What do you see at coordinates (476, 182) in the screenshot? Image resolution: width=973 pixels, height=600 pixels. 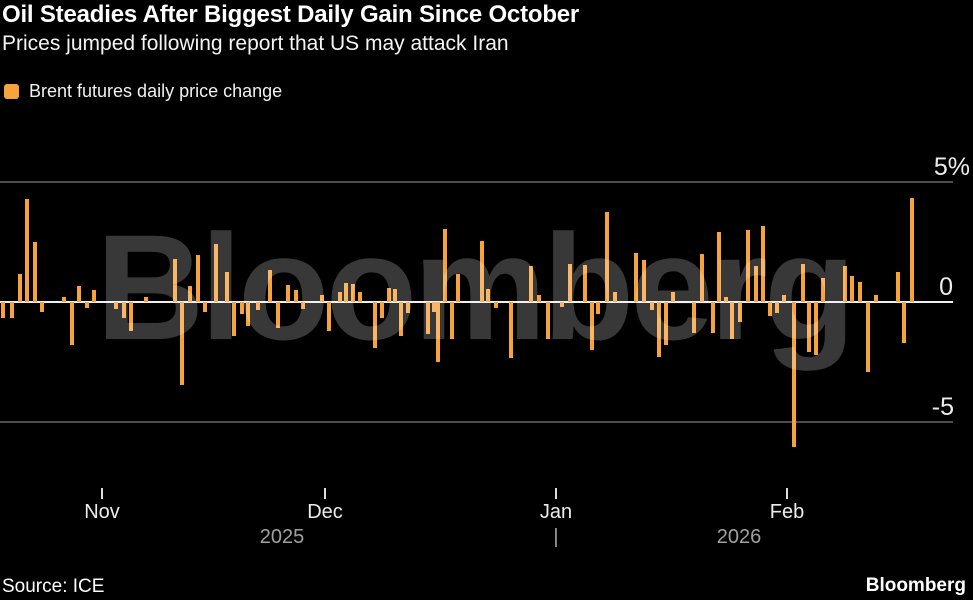 I see `gridline-5%` at bounding box center [476, 182].